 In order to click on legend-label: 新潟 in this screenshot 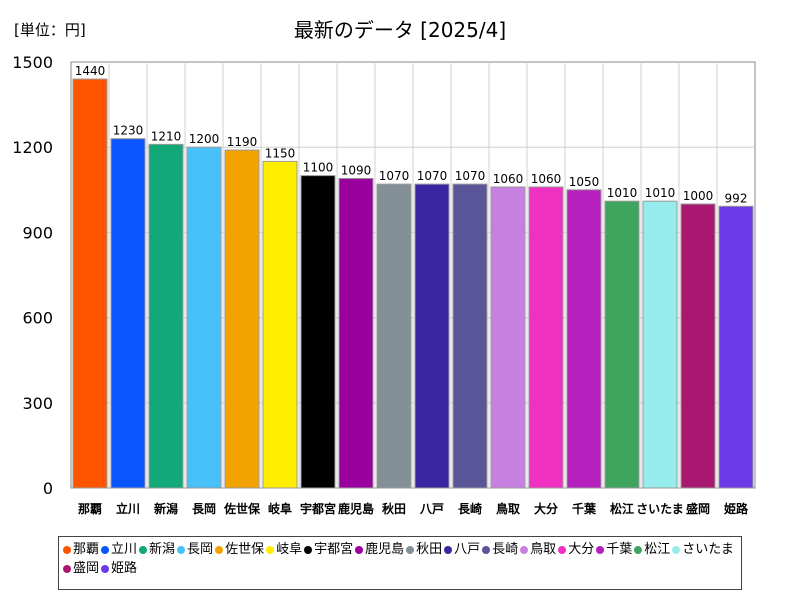, I will do `click(162, 549)`.